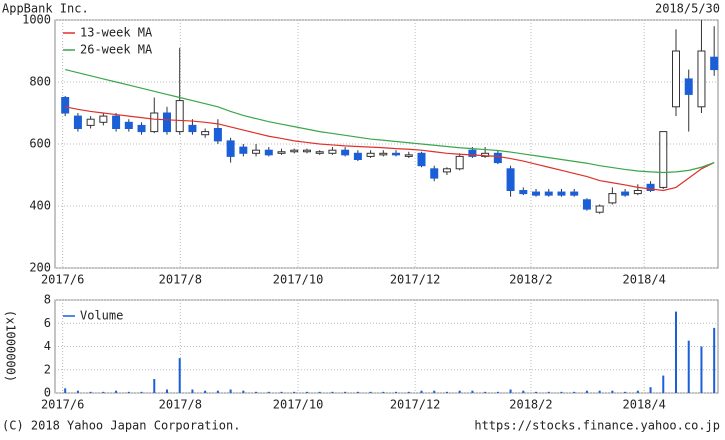 The width and height of the screenshot is (725, 440). What do you see at coordinates (40, 144) in the screenshot?
I see `y-tick-label: 600` at bounding box center [40, 144].